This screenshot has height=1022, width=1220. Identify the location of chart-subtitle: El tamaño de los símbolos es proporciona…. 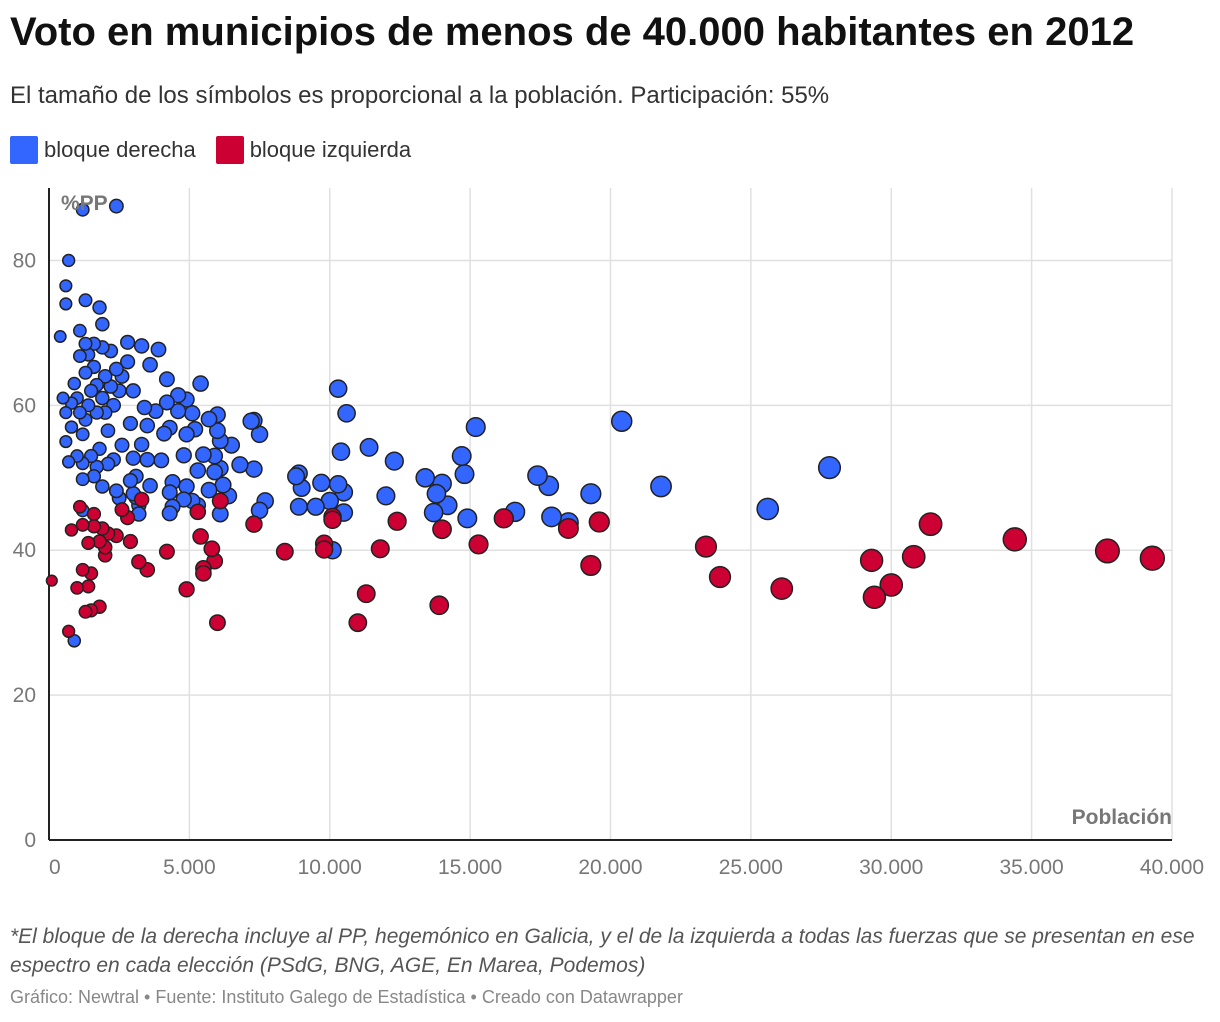
(420, 95).